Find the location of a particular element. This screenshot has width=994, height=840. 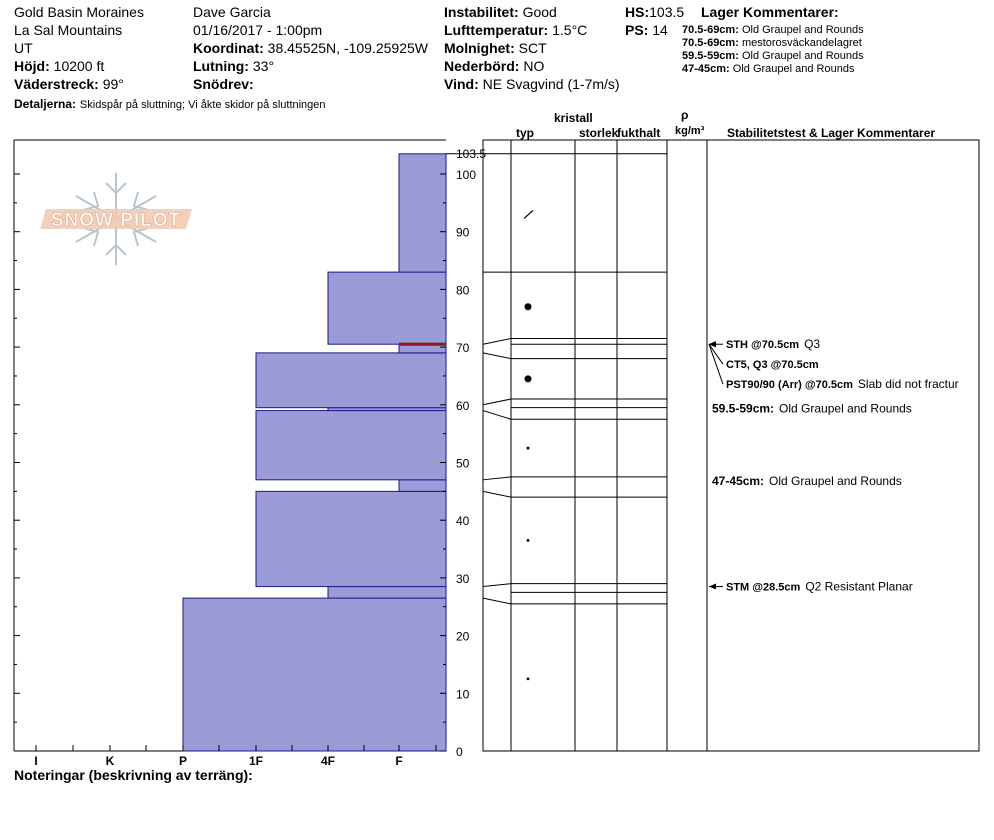

x-tick-label: 1F is located at coordinates (256, 761).